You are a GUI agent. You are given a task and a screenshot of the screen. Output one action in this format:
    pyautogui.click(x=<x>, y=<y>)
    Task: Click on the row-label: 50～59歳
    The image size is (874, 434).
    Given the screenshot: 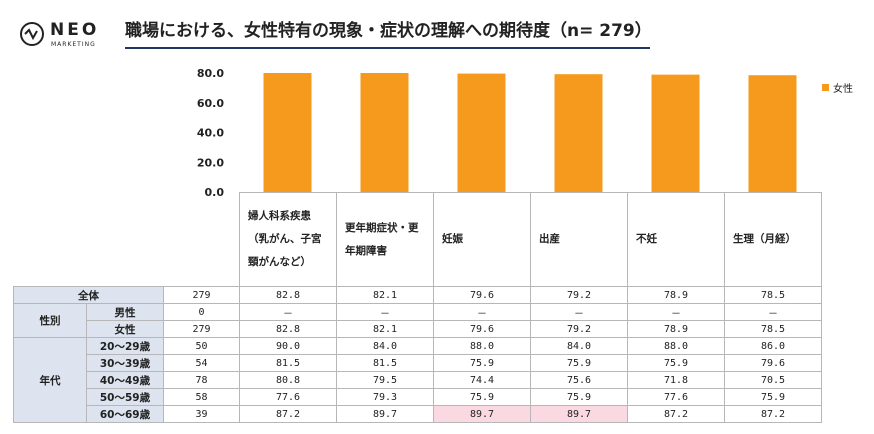 What is the action you would take?
    pyautogui.click(x=125, y=397)
    